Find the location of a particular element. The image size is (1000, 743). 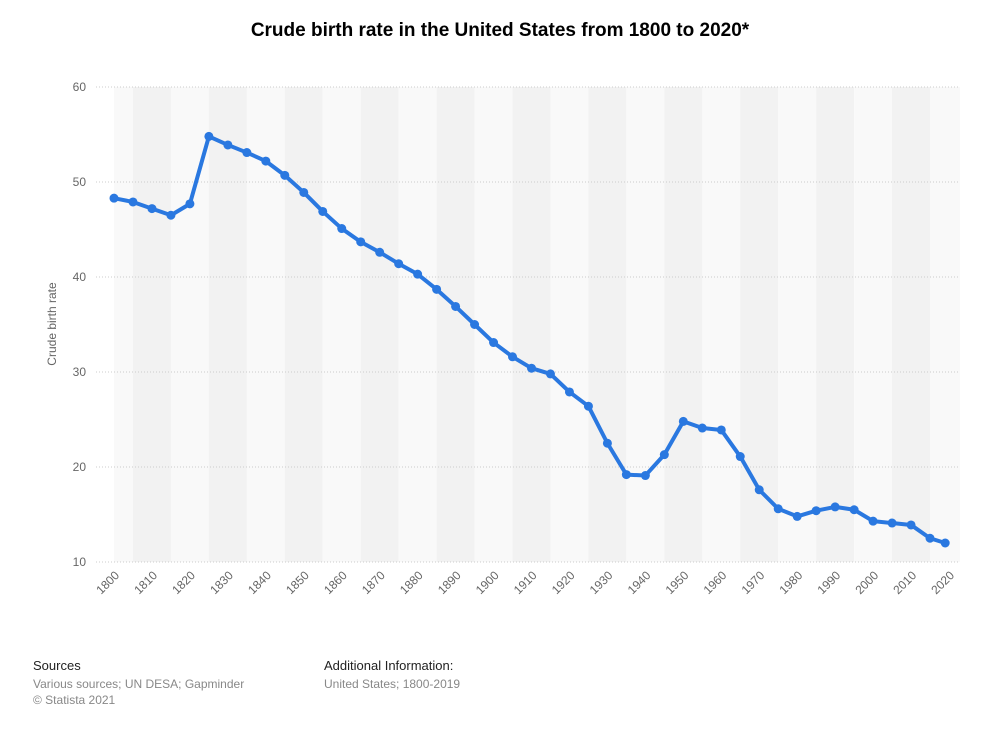

x-tick-label: 1820 is located at coordinates (183, 582).